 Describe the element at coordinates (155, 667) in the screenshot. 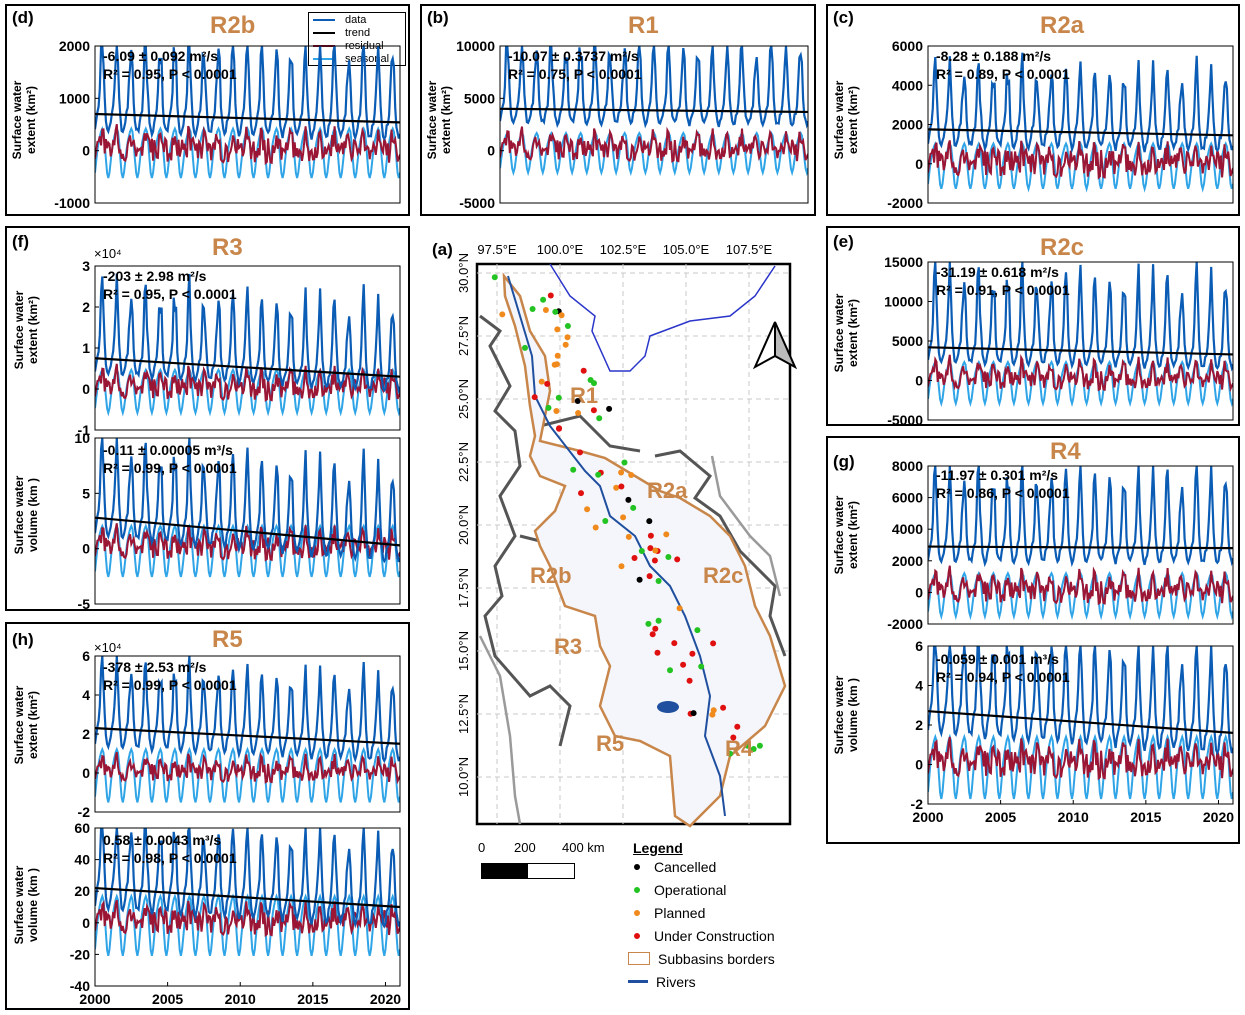

I see `panel-h-stat1: -378 ± 2.53 m²/s` at that location.